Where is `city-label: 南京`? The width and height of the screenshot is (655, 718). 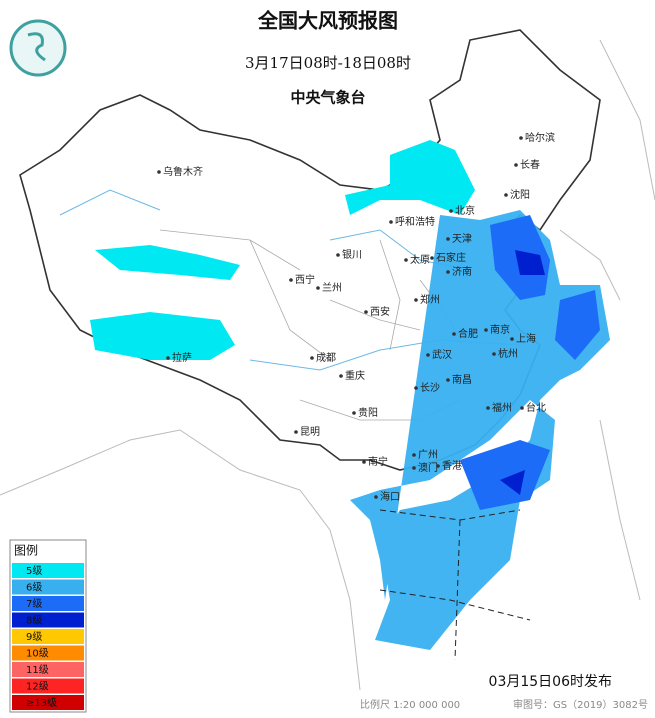
city-label: 南京 is located at coordinates (500, 329).